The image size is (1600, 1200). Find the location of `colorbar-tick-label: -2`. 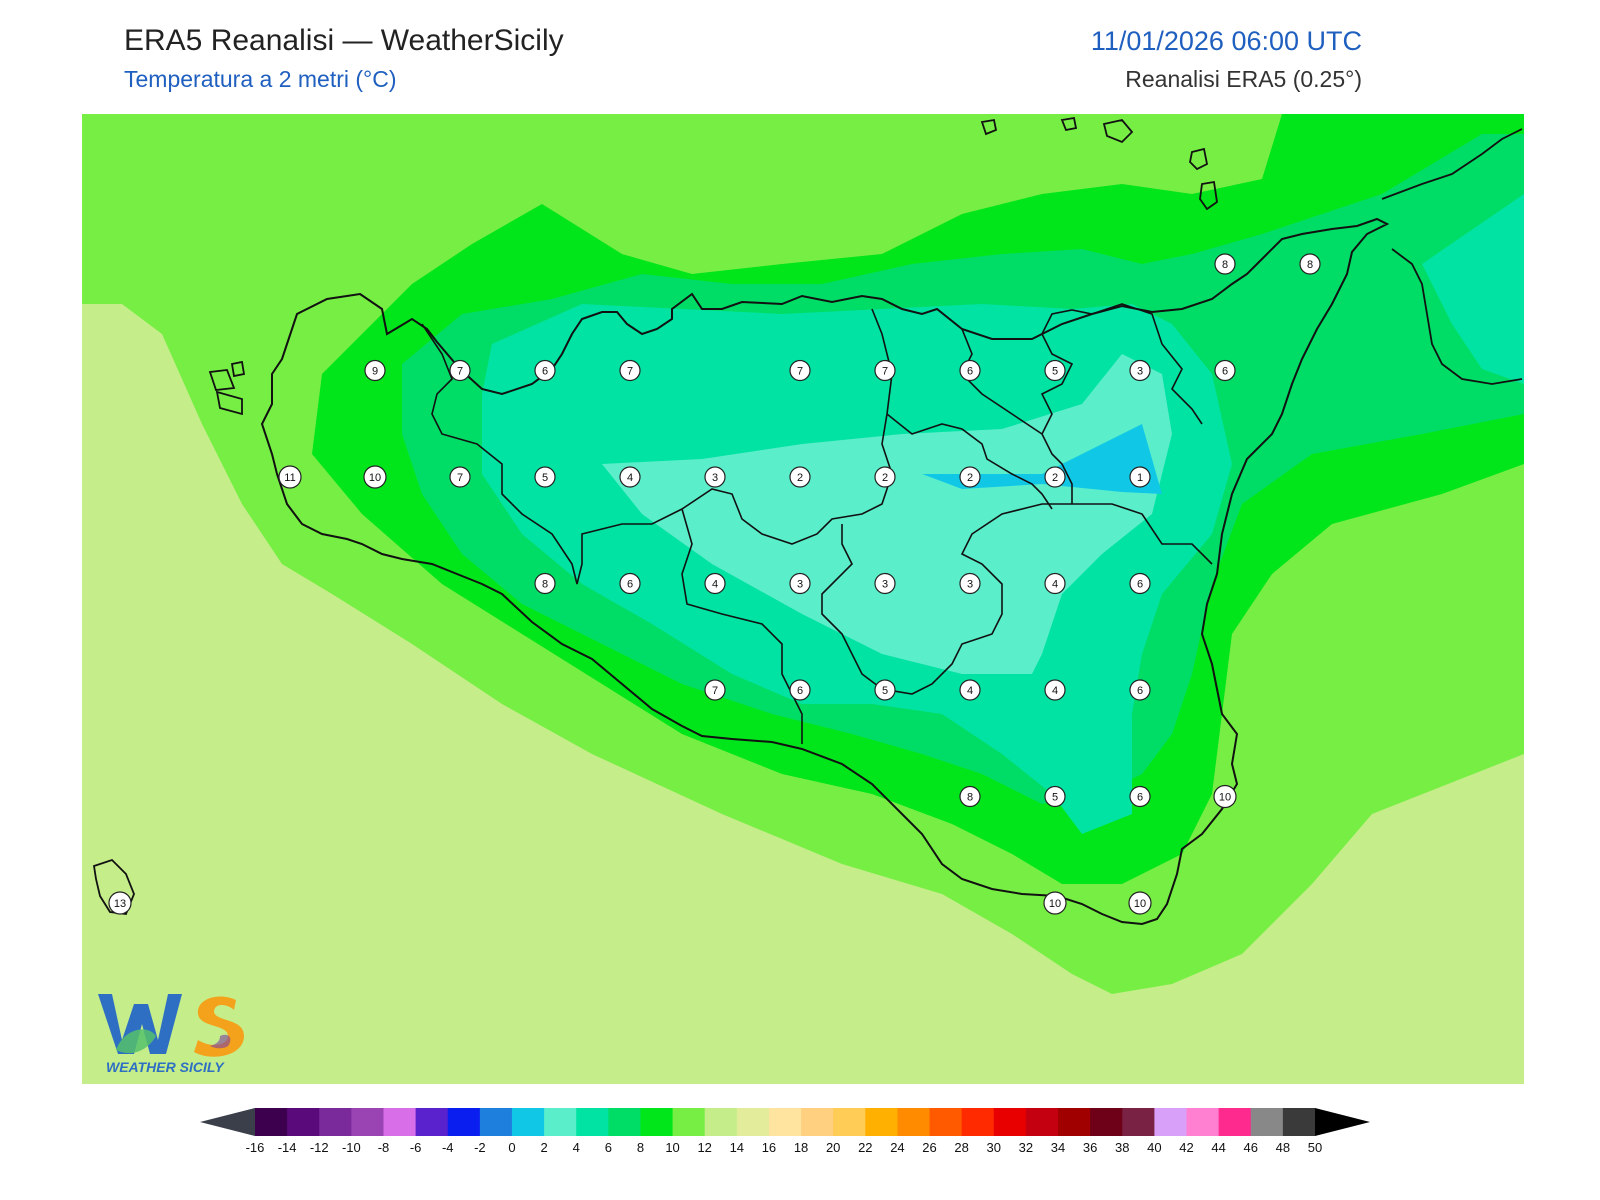

colorbar-tick-label: -2 is located at coordinates (480, 1147).